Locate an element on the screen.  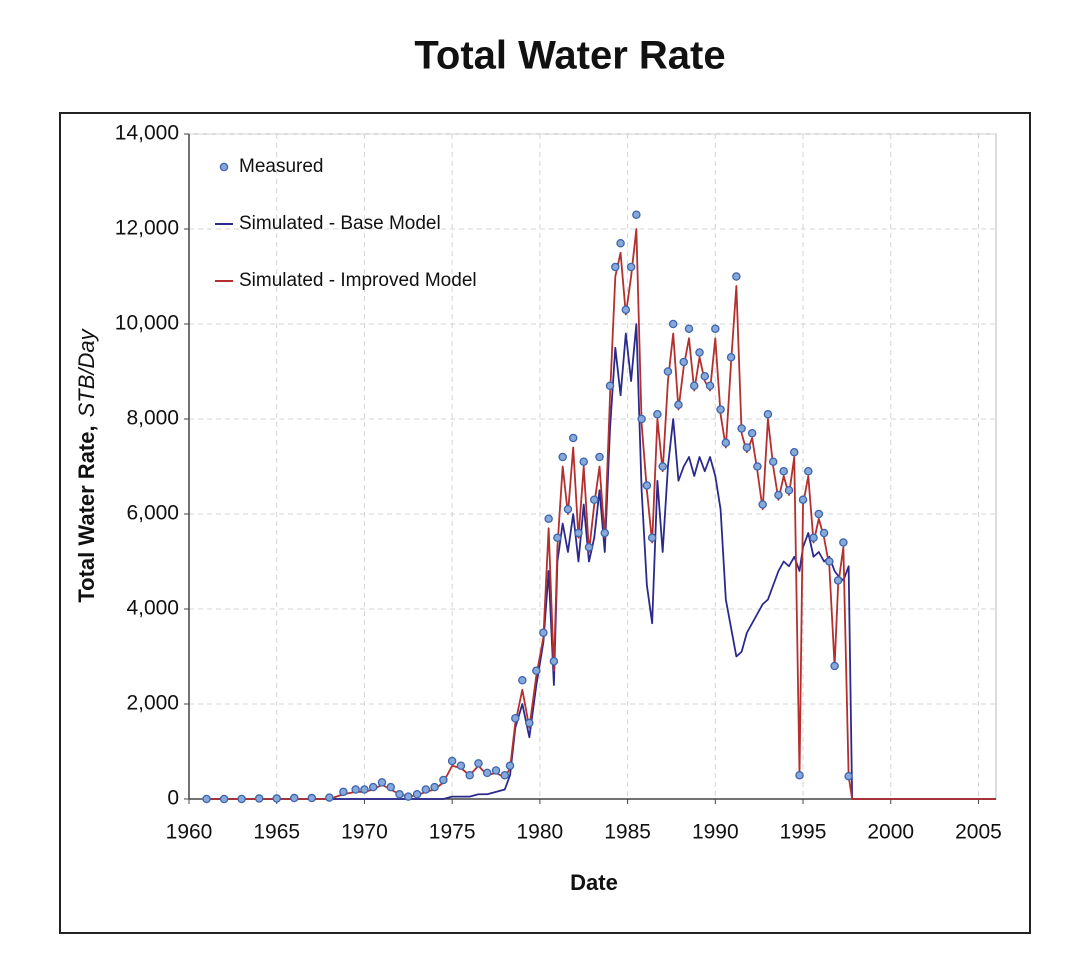
x-tick-label: 1990 is located at coordinates (715, 832).